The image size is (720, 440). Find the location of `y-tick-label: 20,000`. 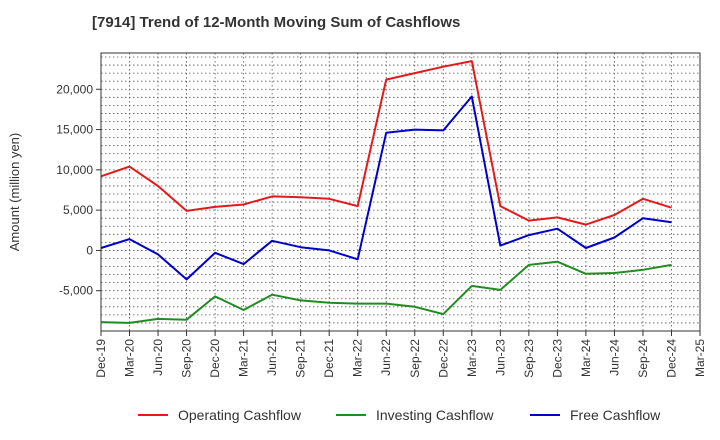

y-tick-label: 20,000 is located at coordinates (74, 89).